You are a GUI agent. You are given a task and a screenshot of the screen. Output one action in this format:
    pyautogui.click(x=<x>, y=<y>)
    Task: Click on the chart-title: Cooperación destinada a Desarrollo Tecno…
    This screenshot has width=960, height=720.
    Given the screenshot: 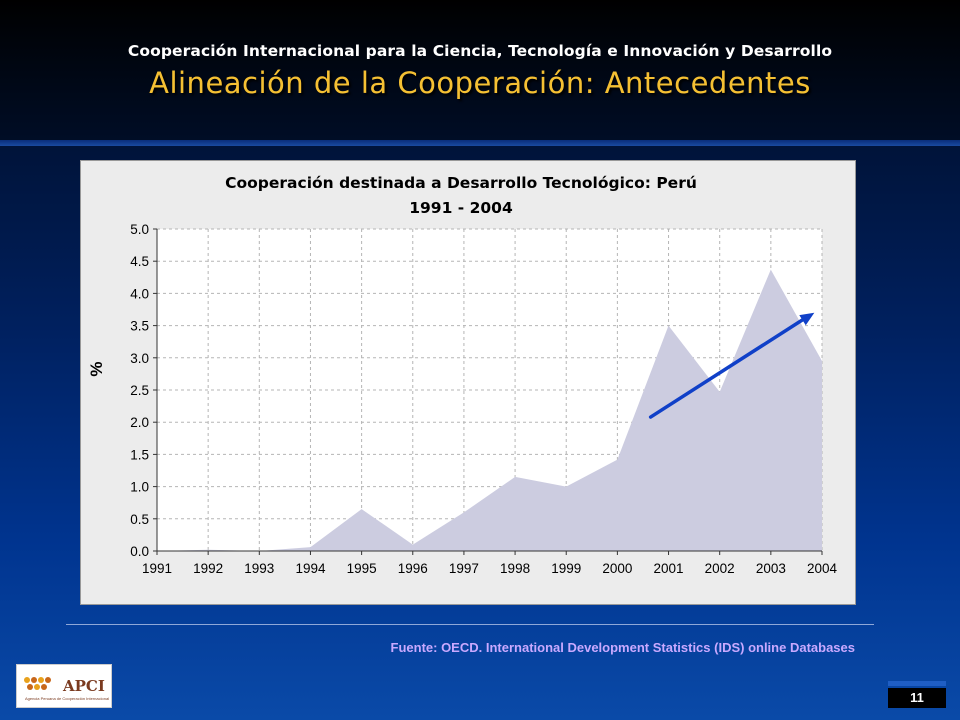 What is the action you would take?
    pyautogui.click(x=461, y=183)
    